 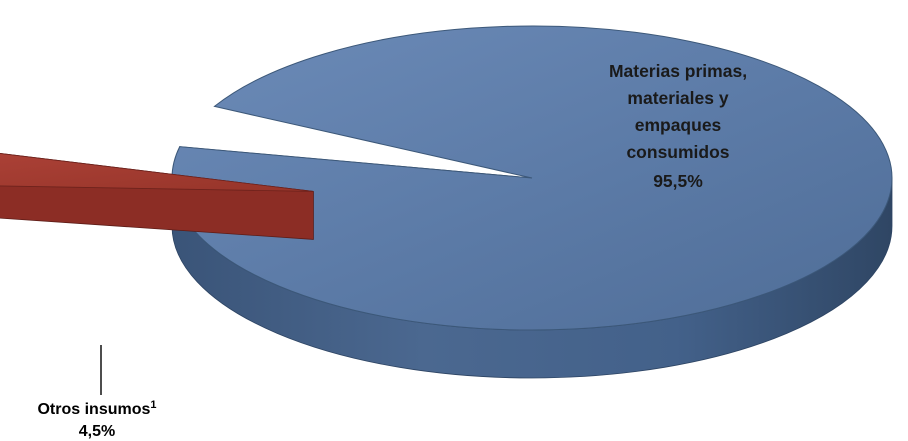 What do you see at coordinates (678, 71) in the screenshot?
I see `slice-materias-primas-label-line-1: Materias primas,` at bounding box center [678, 71].